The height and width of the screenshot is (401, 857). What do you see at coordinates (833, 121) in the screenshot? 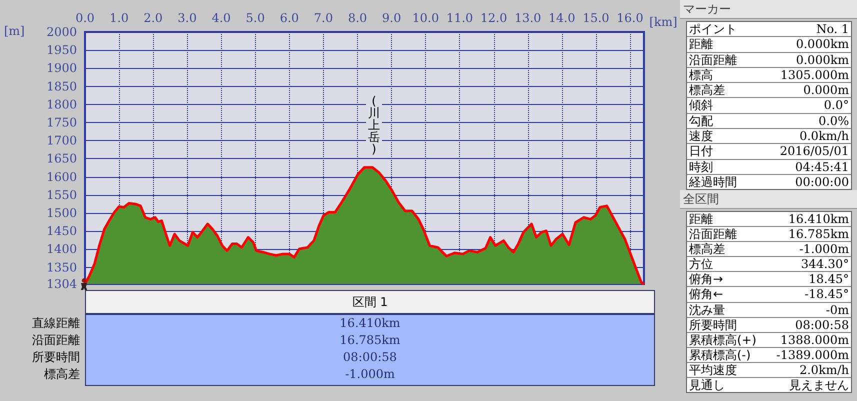
I see `text: 0.0%` at bounding box center [833, 121].